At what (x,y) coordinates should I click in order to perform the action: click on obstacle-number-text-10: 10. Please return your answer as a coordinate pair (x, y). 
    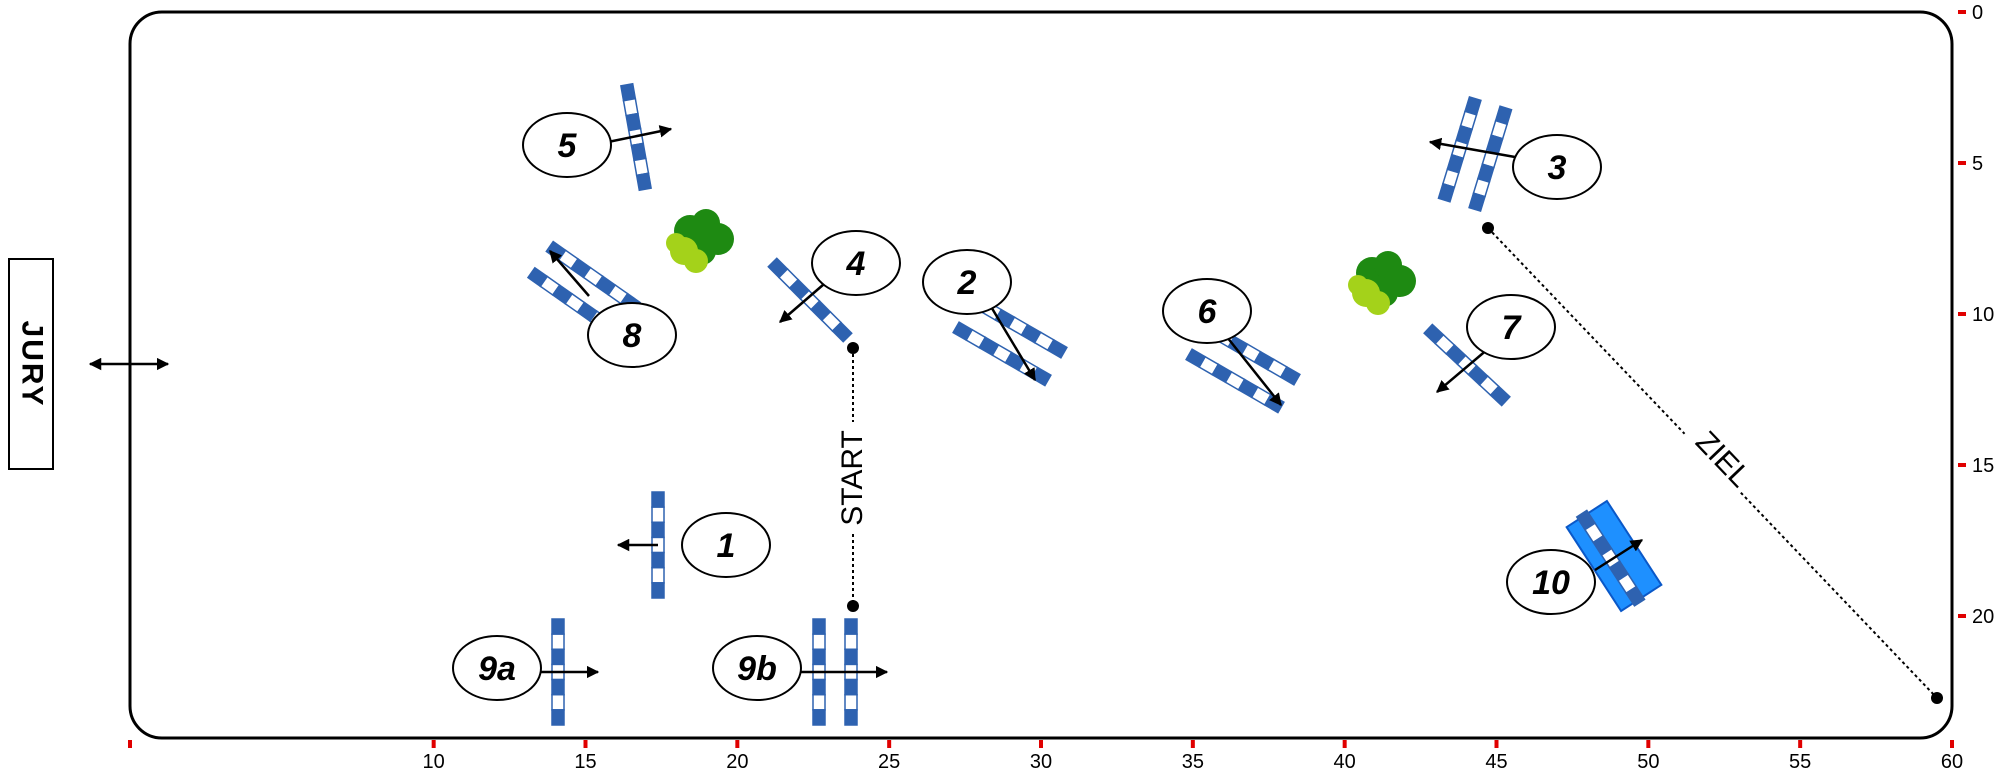
    Looking at the image, I should click on (1551, 583).